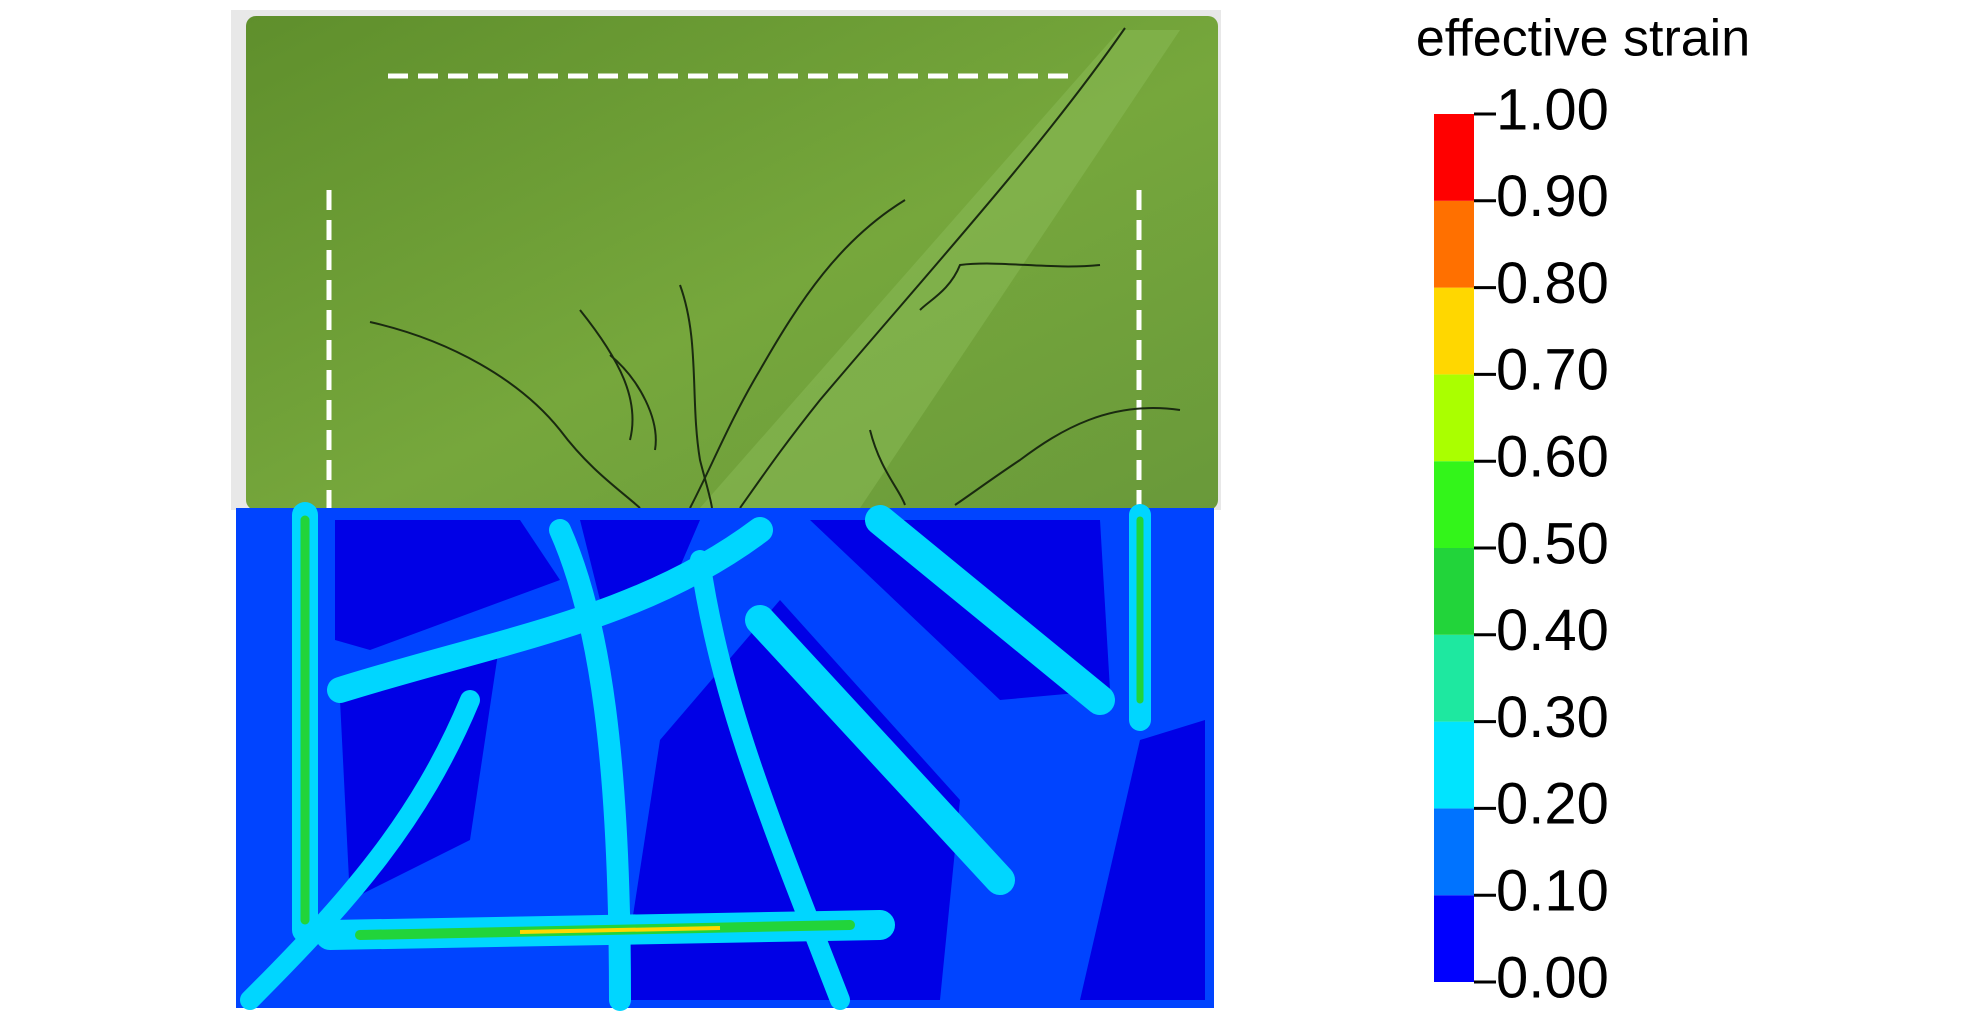  Describe the element at coordinates (1552, 977) in the screenshot. I see `tick-label: 0.00` at that location.